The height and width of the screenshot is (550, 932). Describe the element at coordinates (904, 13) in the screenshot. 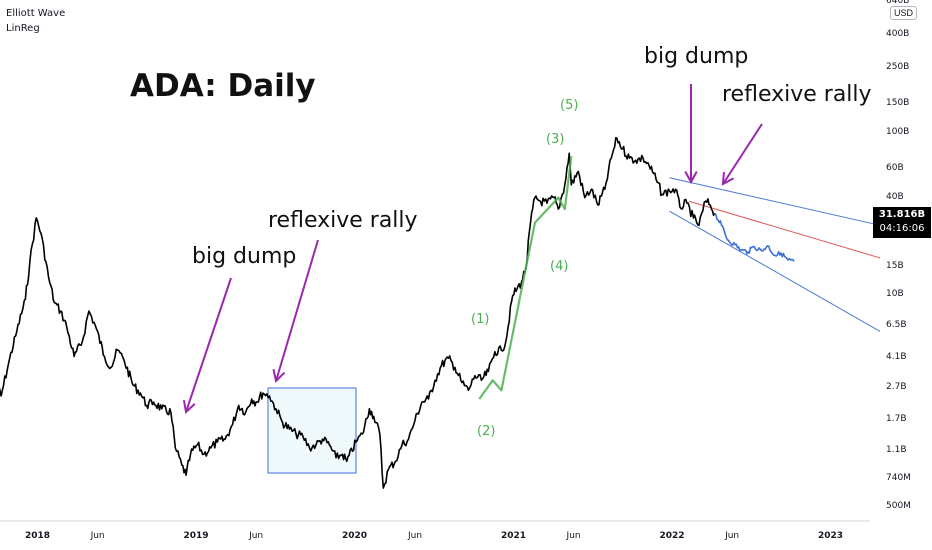

I see `currency-selector: USD` at that location.